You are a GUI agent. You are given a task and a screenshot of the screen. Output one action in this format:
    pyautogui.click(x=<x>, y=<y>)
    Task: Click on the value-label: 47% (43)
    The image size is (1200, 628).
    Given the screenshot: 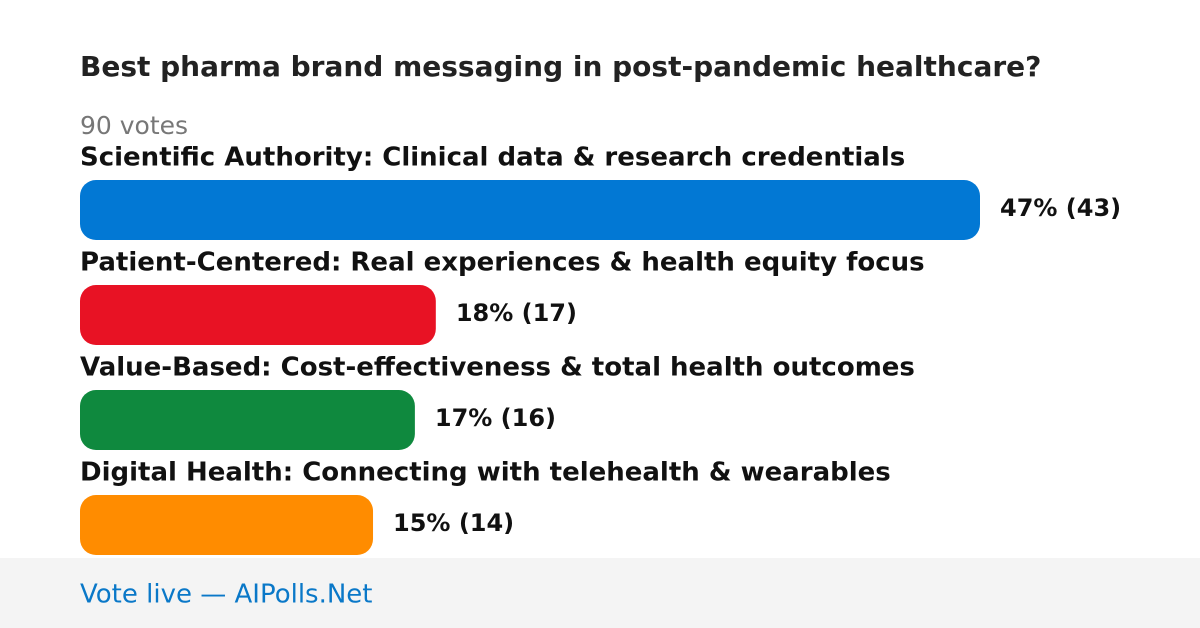 What is the action you would take?
    pyautogui.click(x=1060, y=208)
    